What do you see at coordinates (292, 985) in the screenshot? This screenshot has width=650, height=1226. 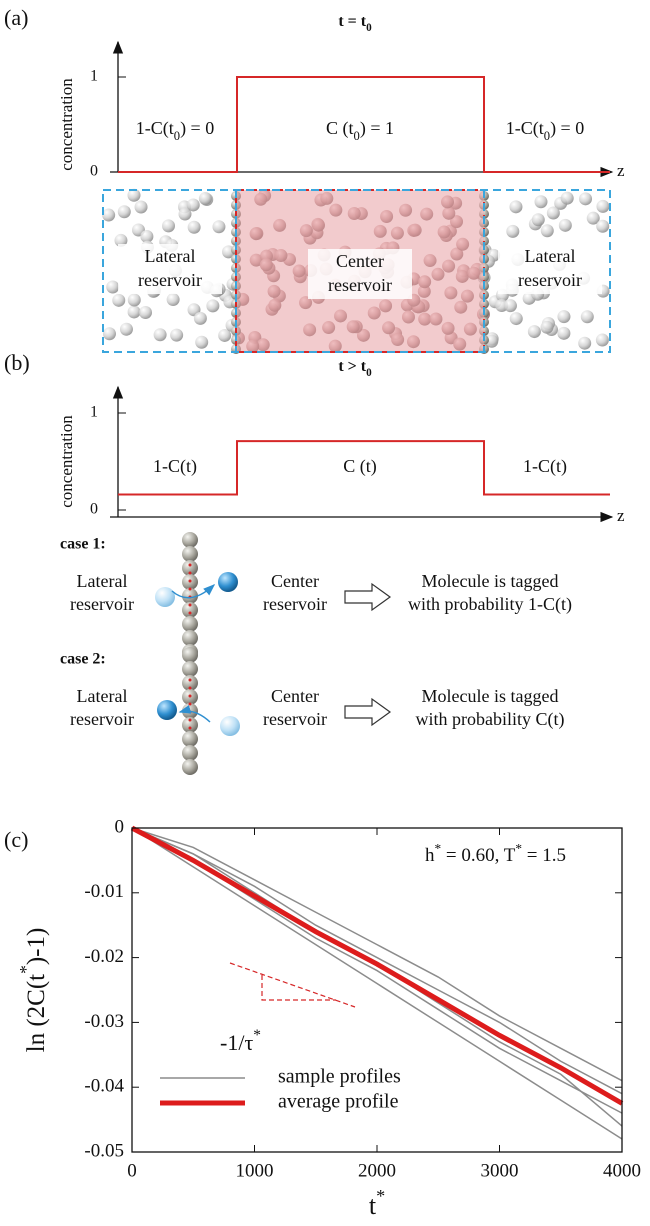 I see `slope-triangle` at bounding box center [292, 985].